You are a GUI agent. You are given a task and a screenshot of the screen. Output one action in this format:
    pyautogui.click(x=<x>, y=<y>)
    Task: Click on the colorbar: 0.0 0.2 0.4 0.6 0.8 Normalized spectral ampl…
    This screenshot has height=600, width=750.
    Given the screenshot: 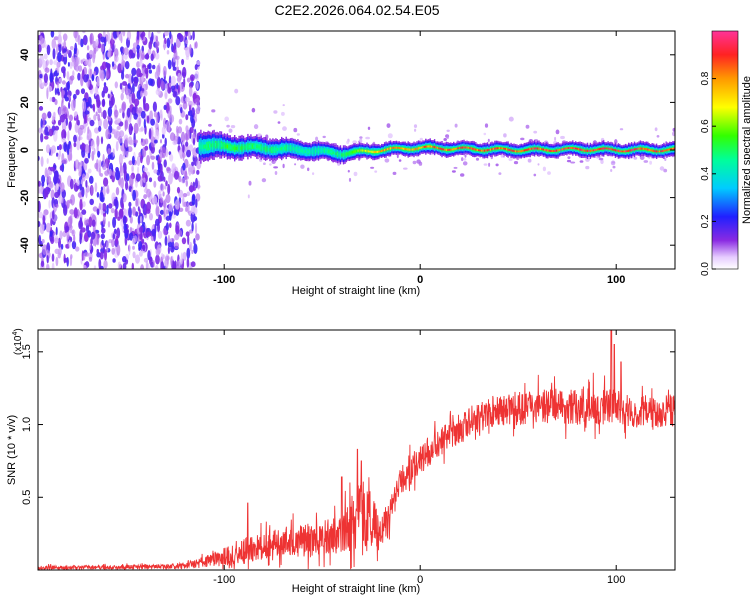 What is the action you would take?
    pyautogui.click(x=725, y=153)
    